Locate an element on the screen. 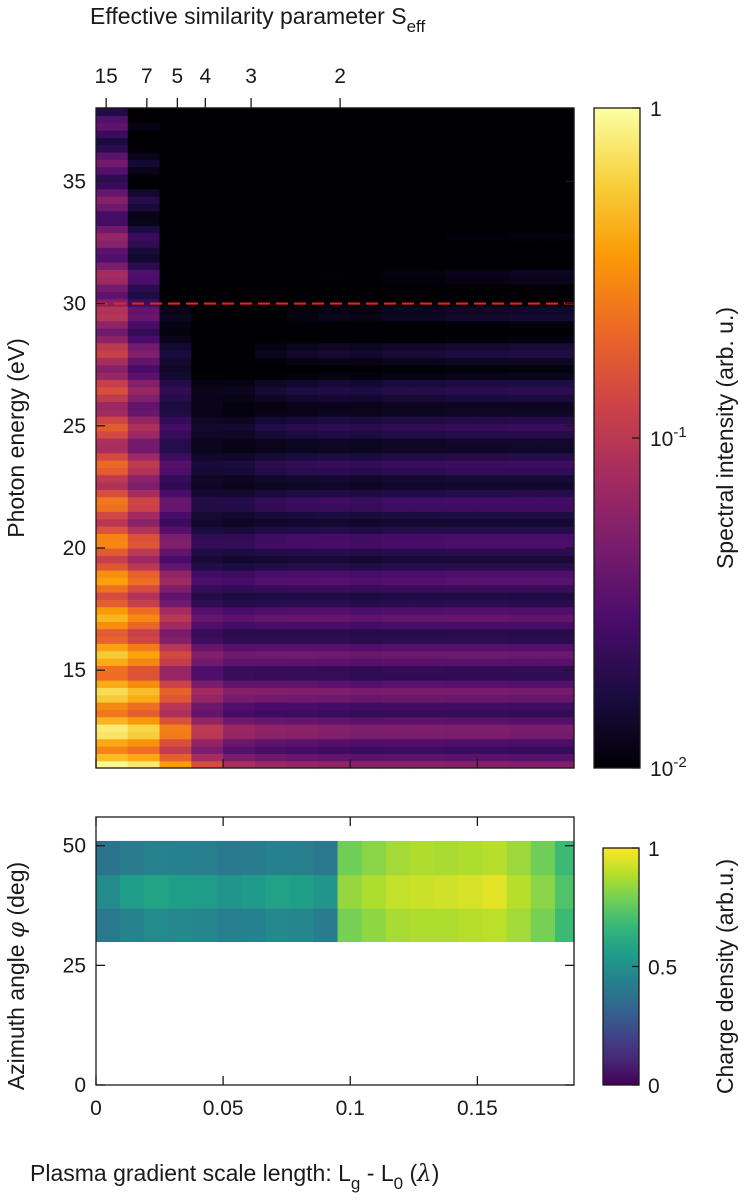 The image size is (747, 1203). top-axis-title: Effective similarity parameter Seff is located at coordinates (257, 19).